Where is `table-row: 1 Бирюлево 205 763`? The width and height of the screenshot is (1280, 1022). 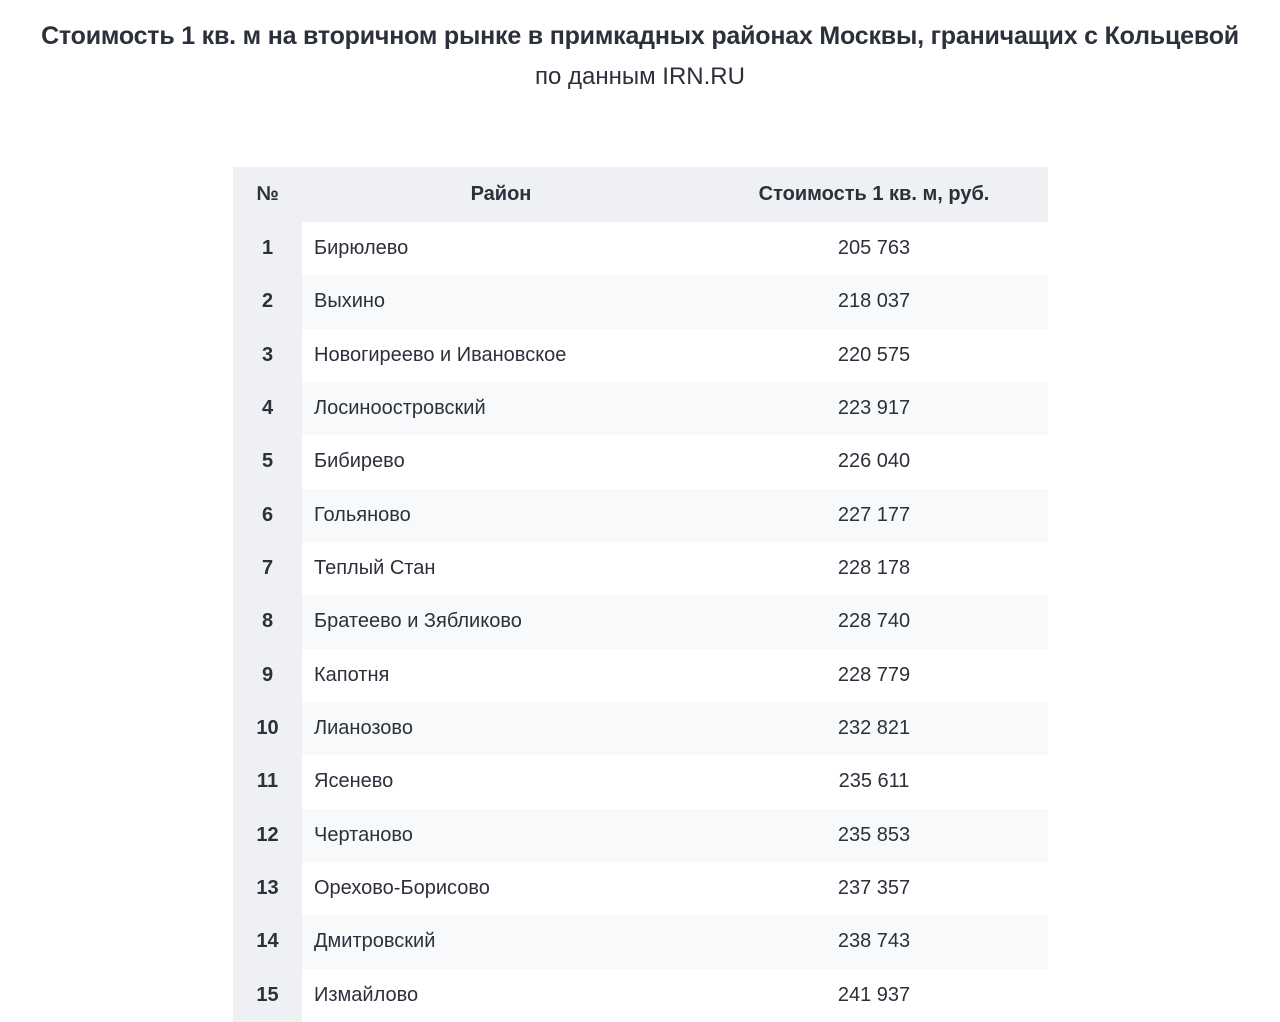 table-row: 1 Бирюлево 205 763 is located at coordinates (640, 249).